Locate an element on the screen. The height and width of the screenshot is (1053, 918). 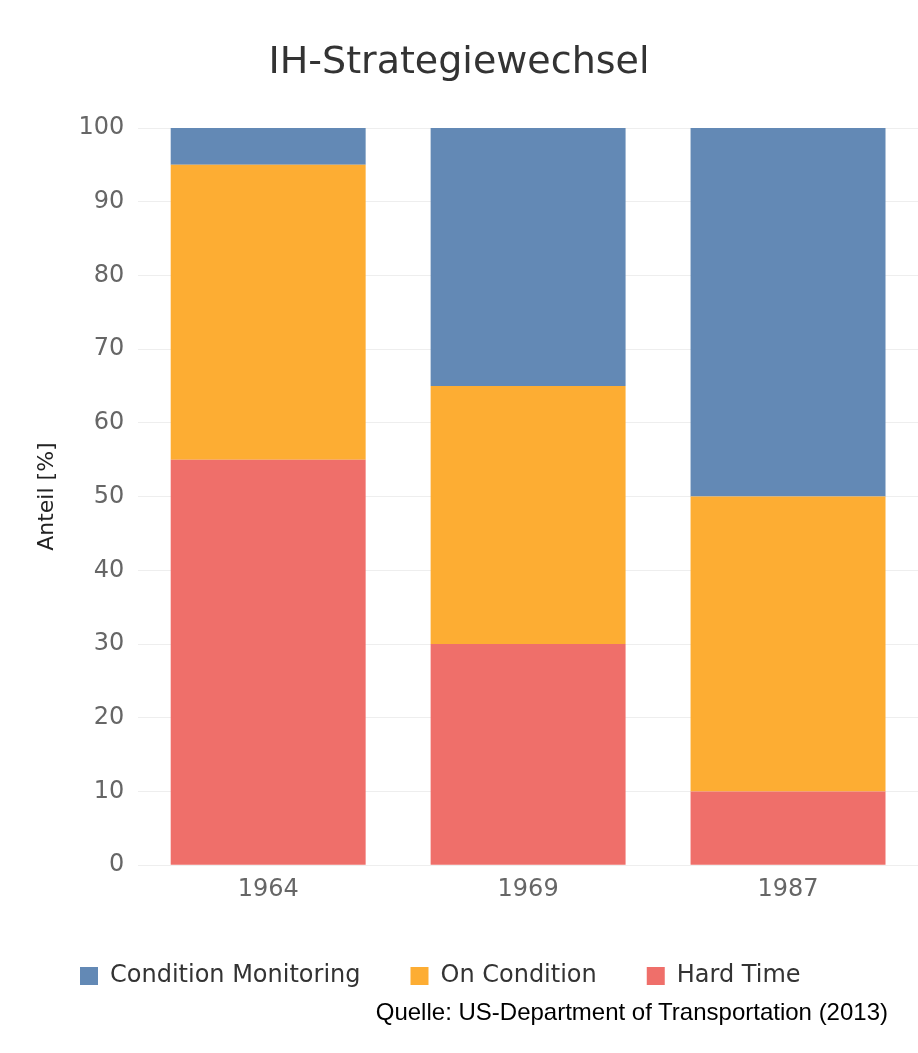
y-tick-label: 40 is located at coordinates (109, 568).